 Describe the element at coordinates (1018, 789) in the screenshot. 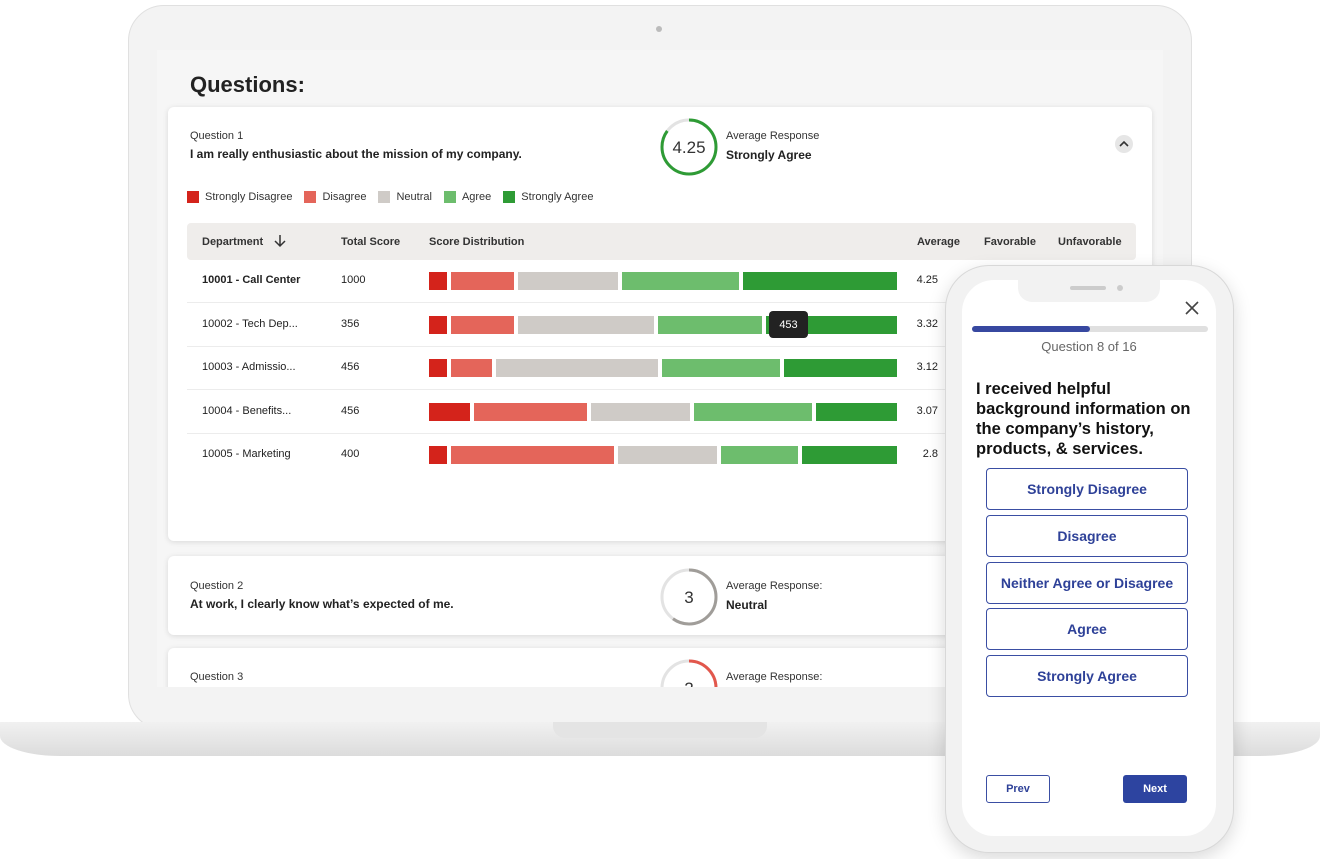

I see `prev-button: Prev` at that location.